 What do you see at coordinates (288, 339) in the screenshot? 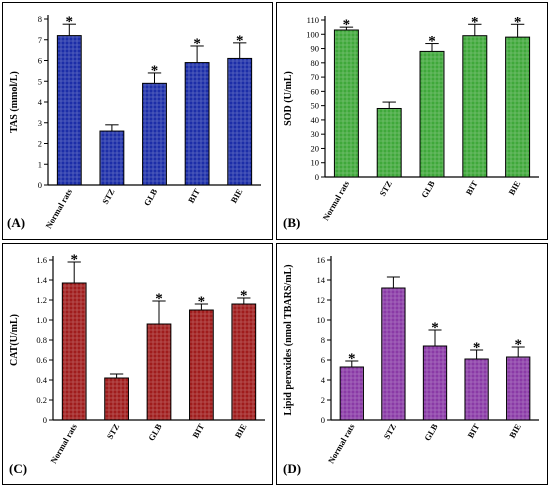
I see `y-axis-label: Lipid peroxides (nmol TBARS/mL)` at bounding box center [288, 339].